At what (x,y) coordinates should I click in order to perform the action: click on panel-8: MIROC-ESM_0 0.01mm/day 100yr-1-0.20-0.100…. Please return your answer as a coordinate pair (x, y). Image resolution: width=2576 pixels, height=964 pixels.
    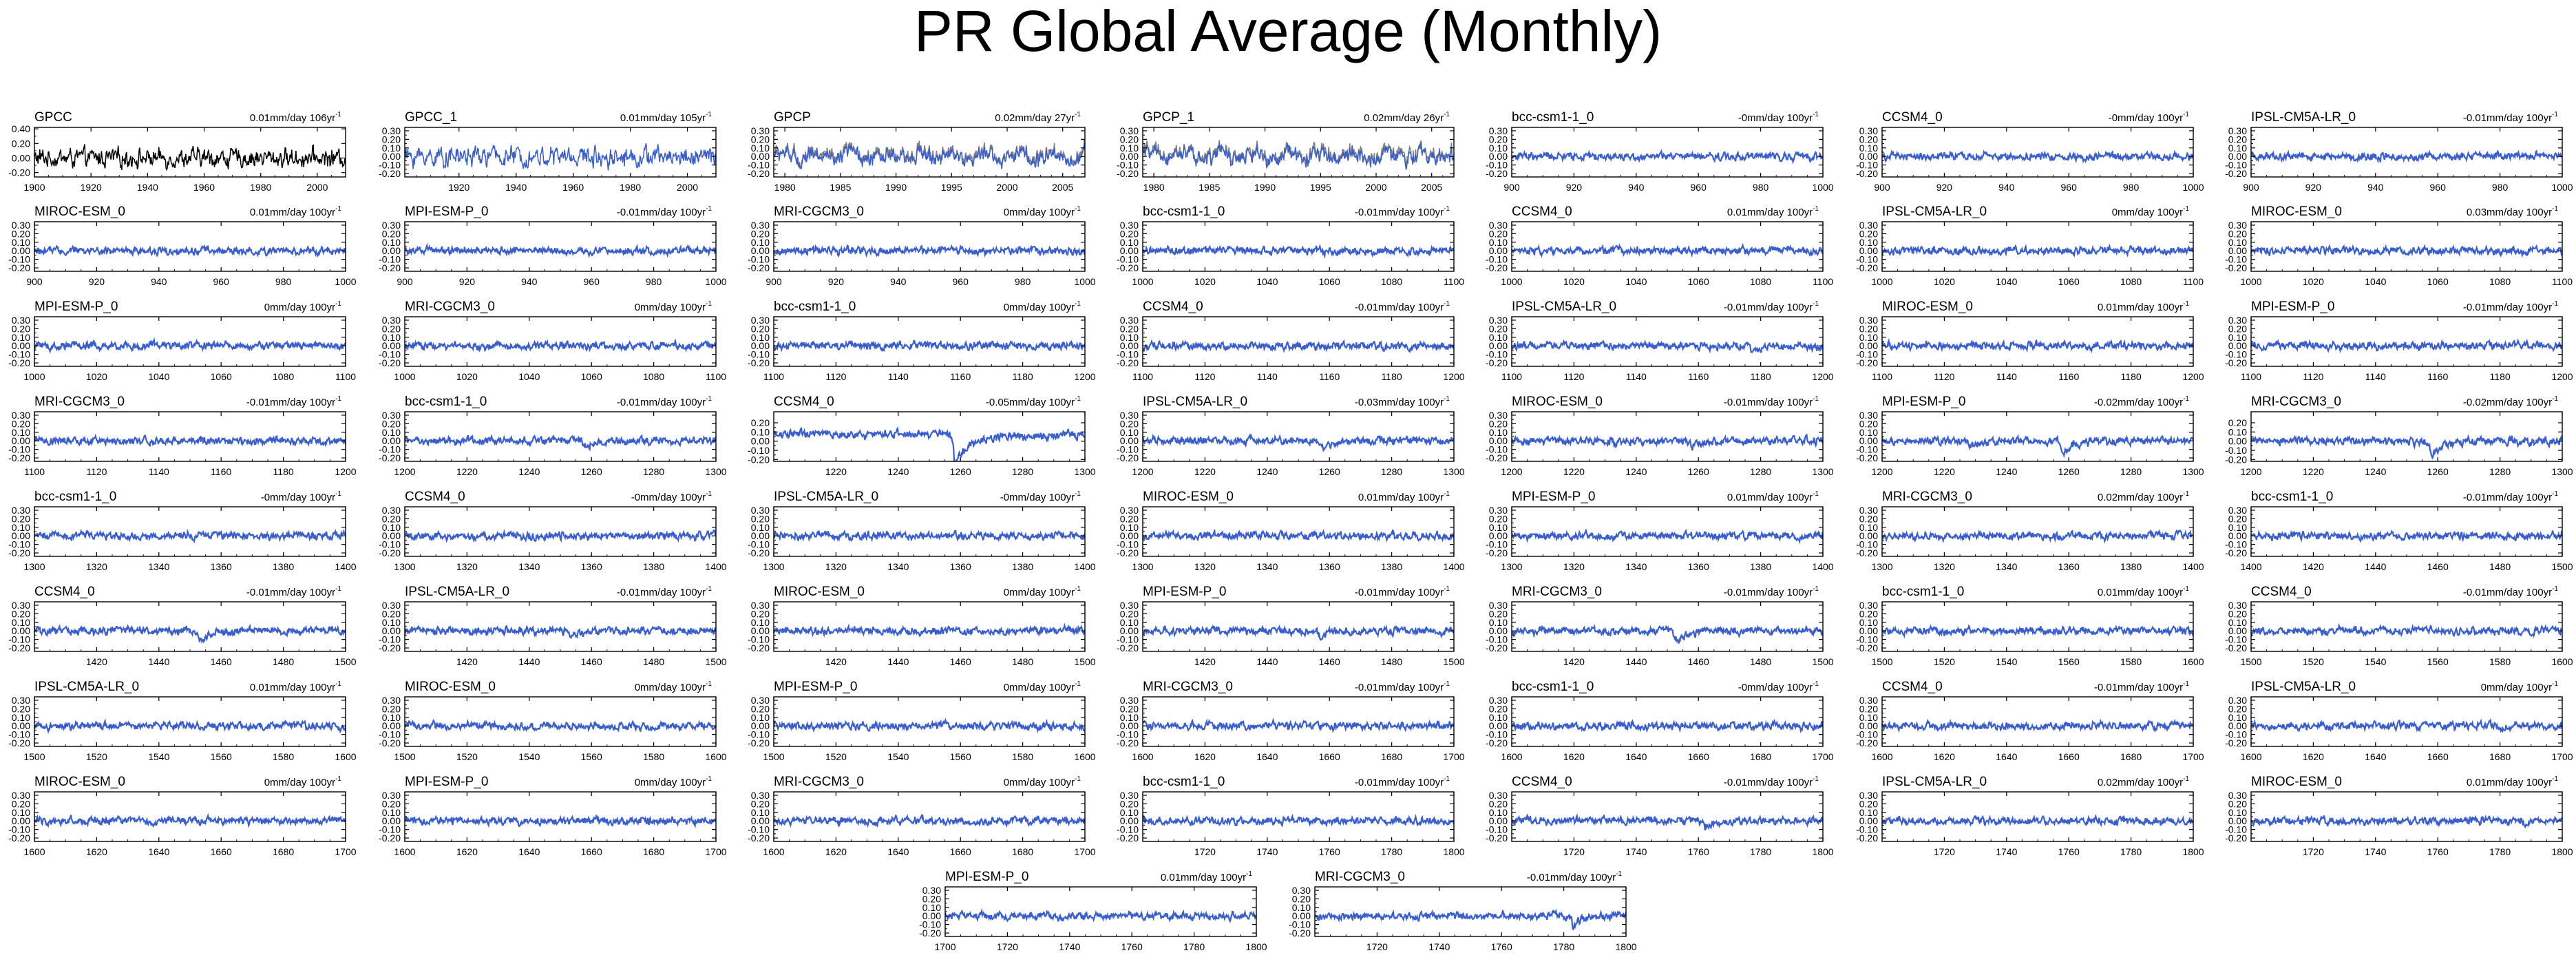
    Looking at the image, I should click on (183, 246).